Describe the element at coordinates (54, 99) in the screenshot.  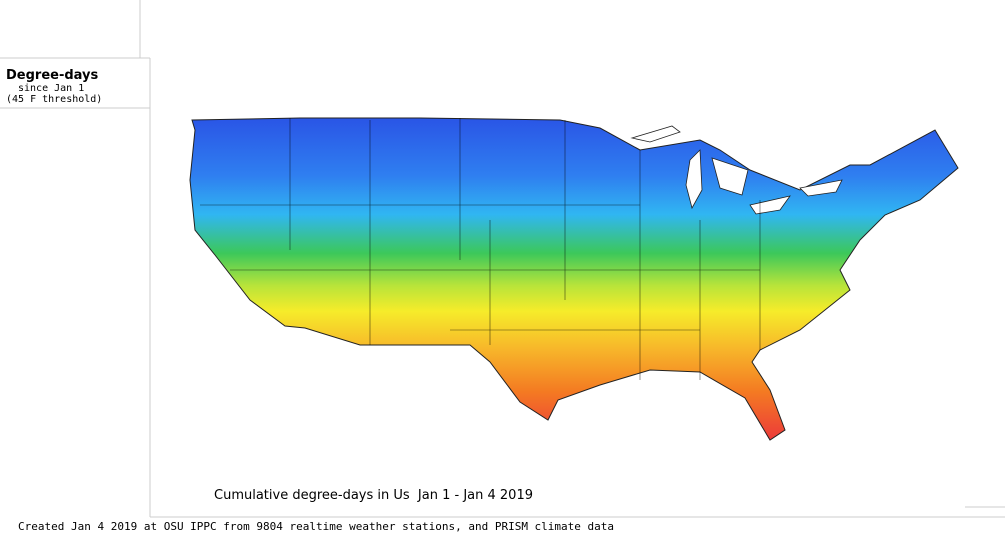
I see `legend-note: (45 F threshold)` at that location.